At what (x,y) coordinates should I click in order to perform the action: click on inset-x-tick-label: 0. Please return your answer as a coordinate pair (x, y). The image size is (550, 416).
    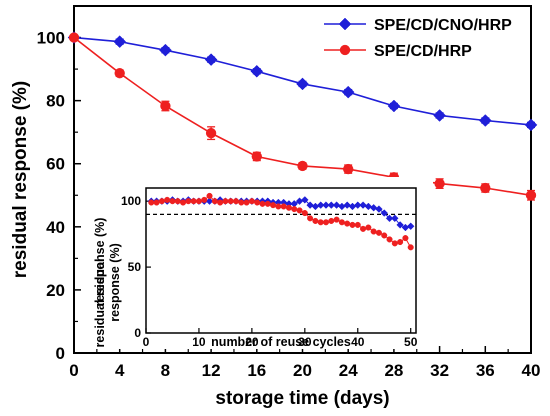
    Looking at the image, I should click on (146, 342).